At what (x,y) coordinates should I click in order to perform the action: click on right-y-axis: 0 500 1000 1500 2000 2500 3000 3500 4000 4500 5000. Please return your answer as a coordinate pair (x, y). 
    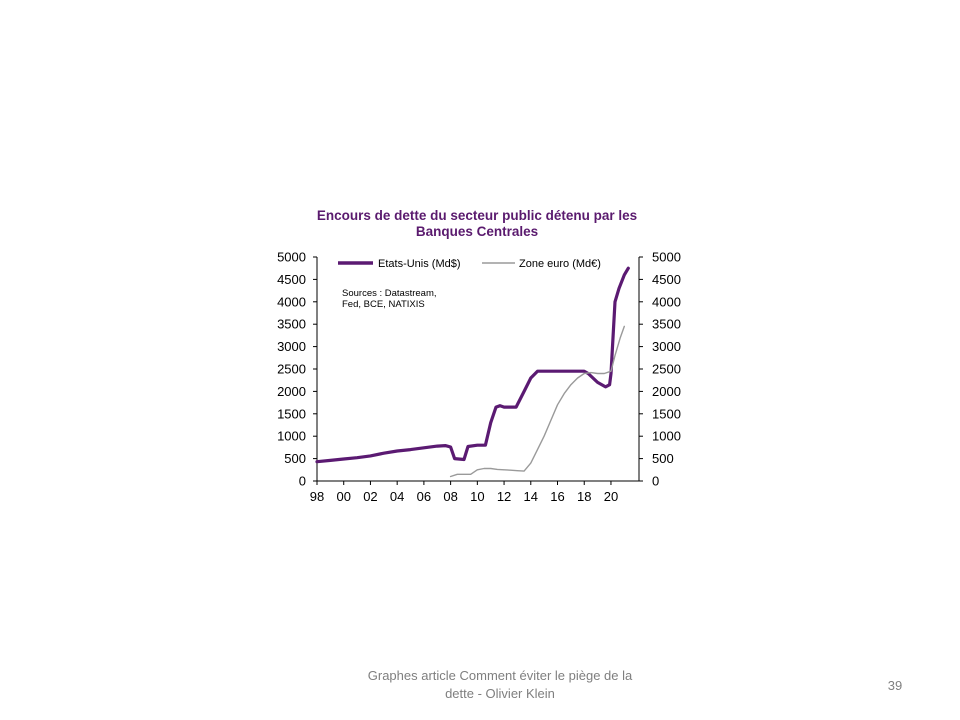
    Looking at the image, I should click on (659, 369).